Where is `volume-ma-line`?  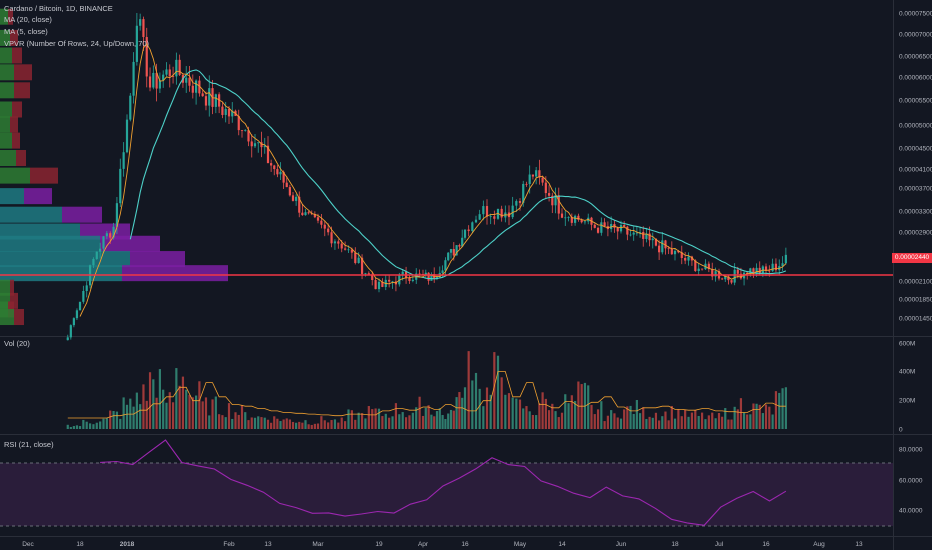
volume-ma-line is located at coordinates (426, 395).